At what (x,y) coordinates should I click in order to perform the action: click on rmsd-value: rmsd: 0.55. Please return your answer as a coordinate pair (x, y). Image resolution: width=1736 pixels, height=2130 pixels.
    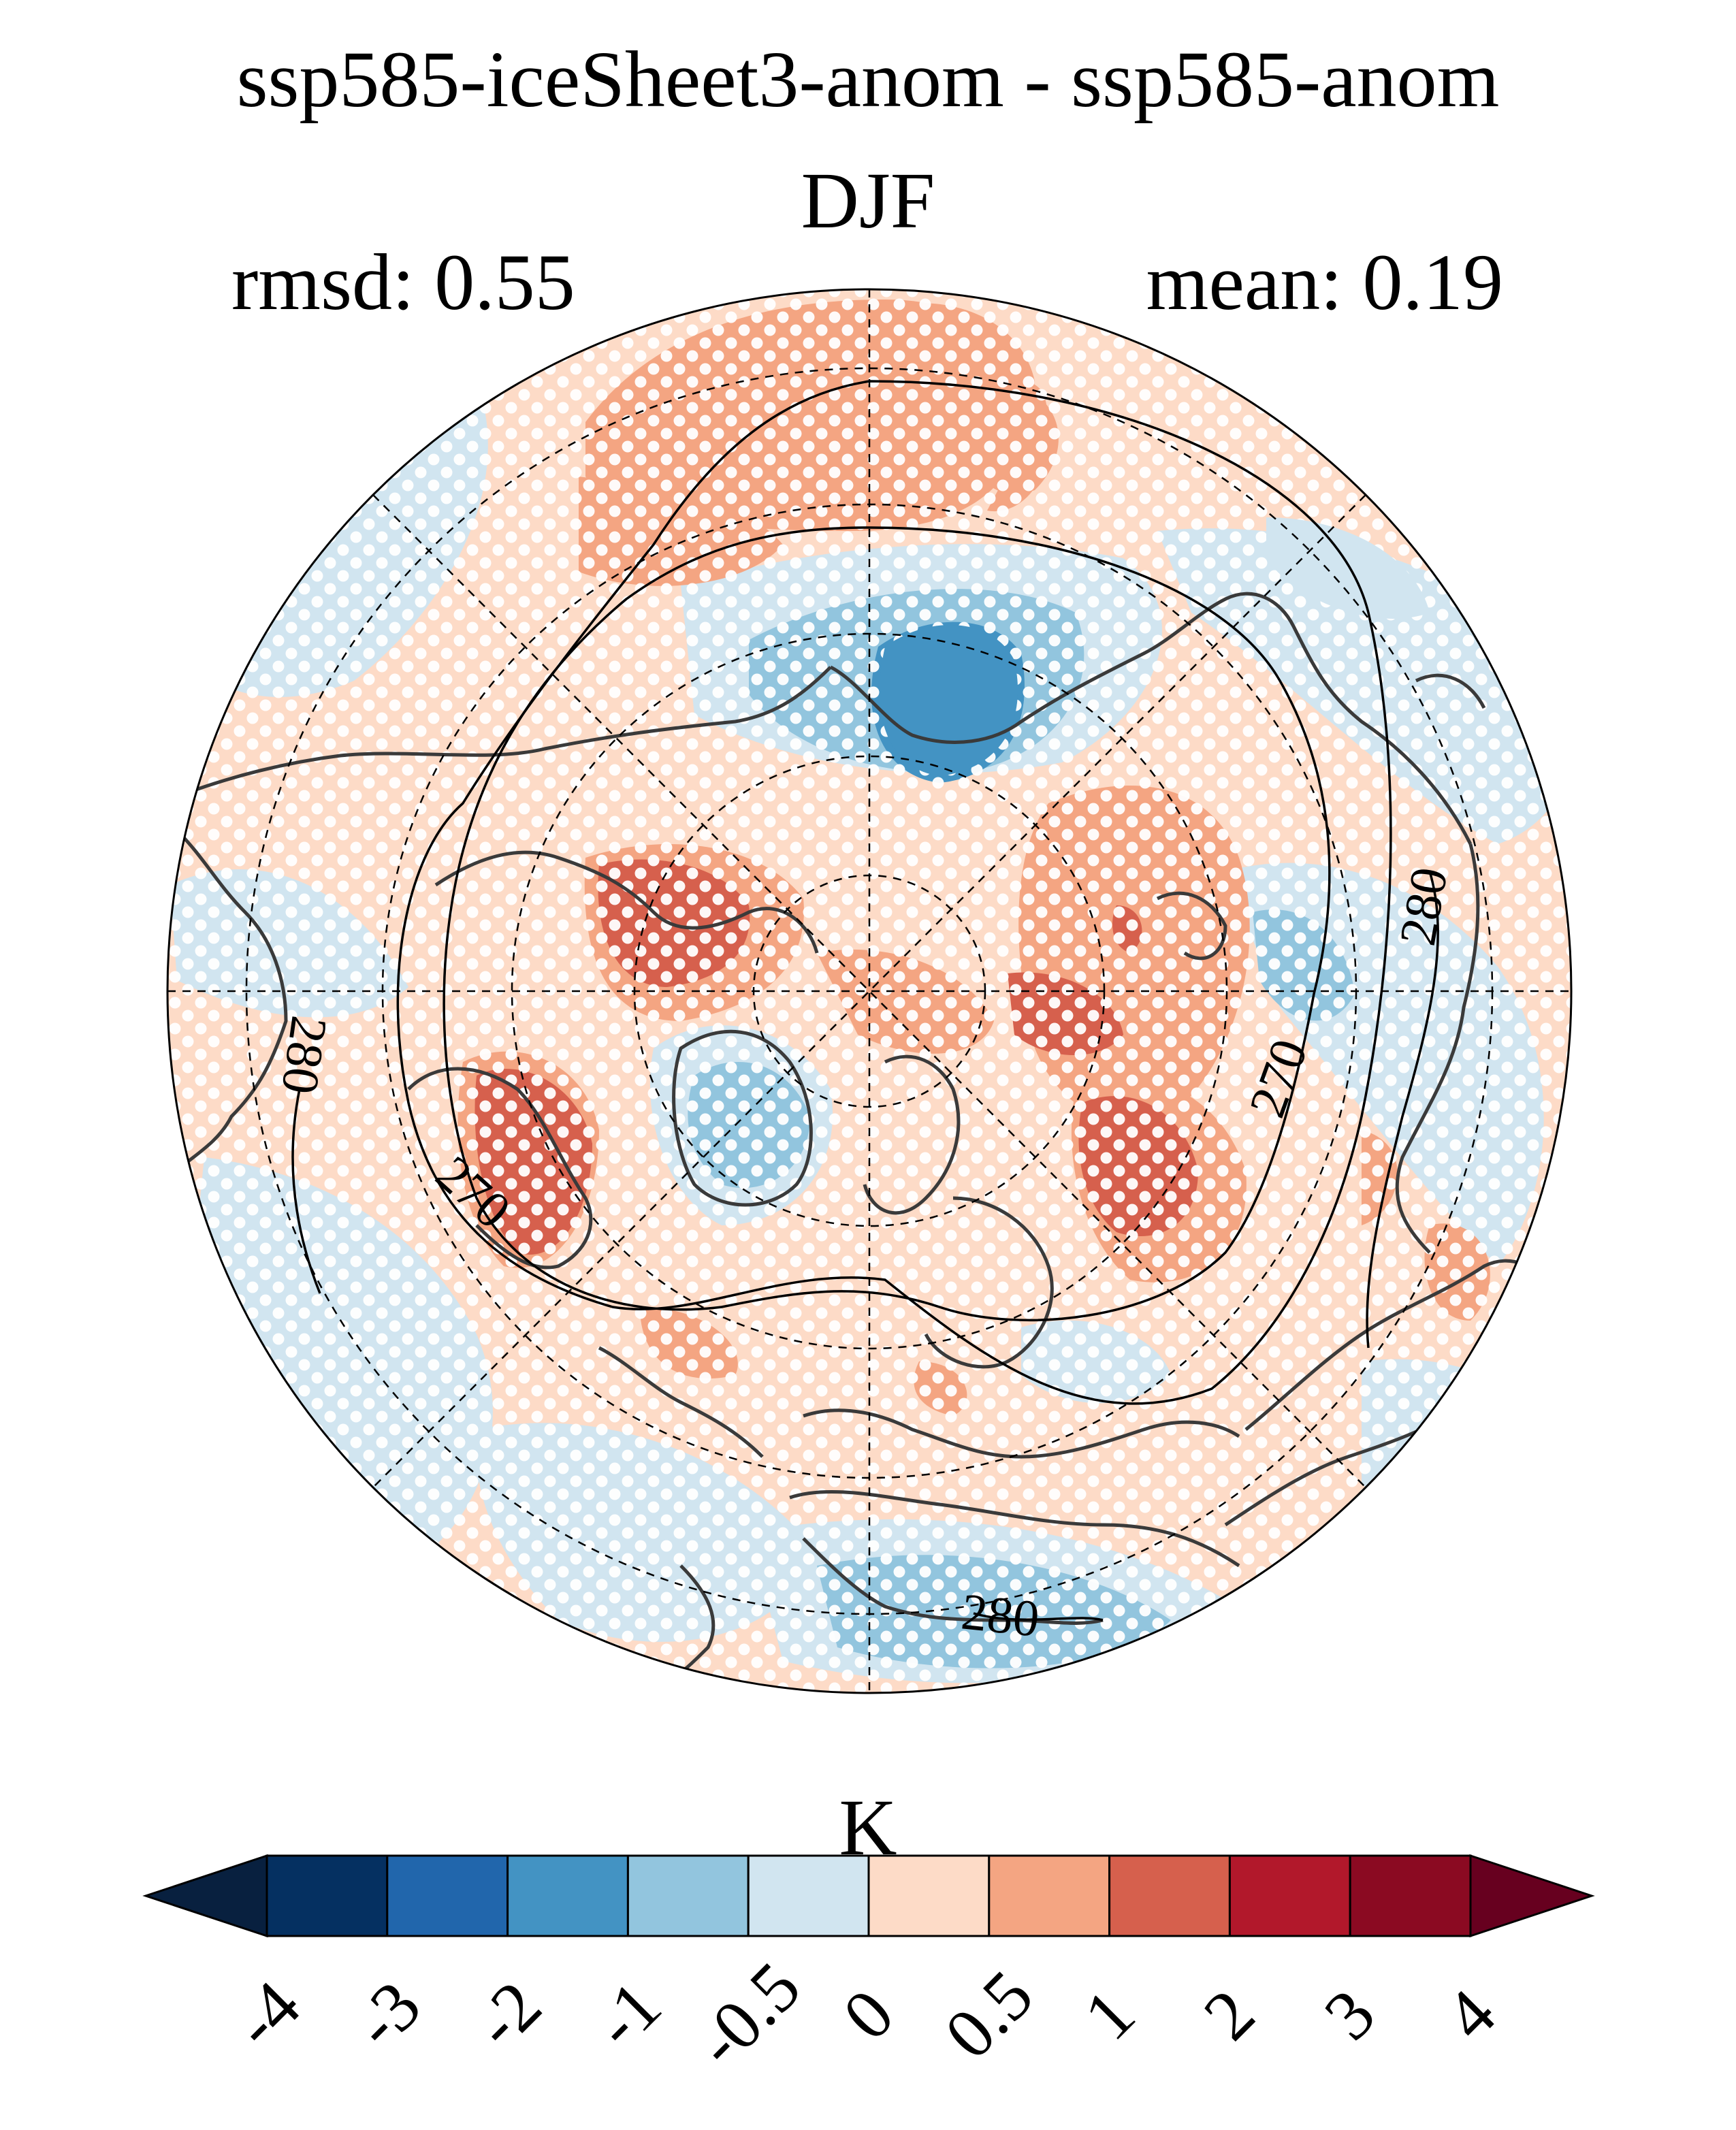
    Looking at the image, I should click on (403, 282).